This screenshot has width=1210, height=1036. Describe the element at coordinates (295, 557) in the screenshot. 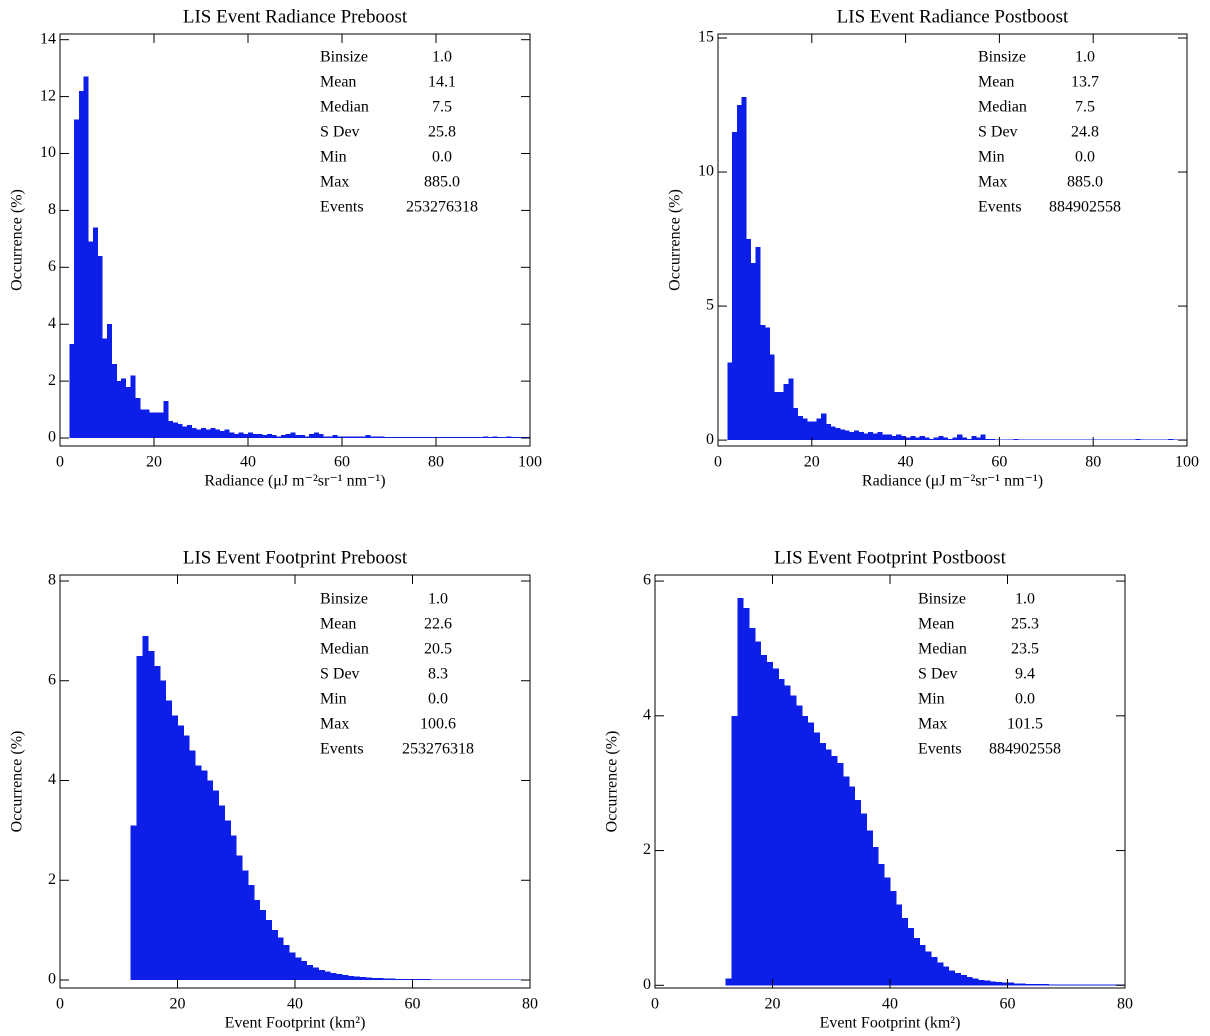

I see `chart-title: LIS Event Footprint Preboost` at that location.